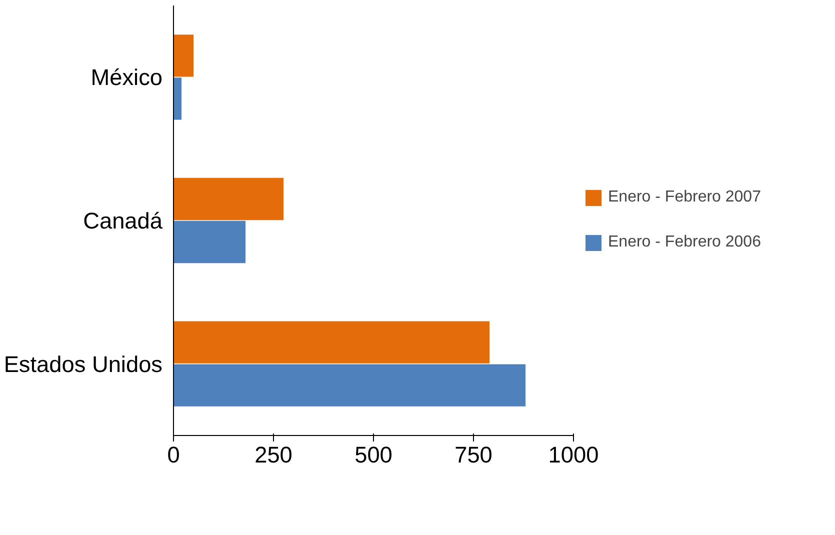 The image size is (835, 535). Describe the element at coordinates (373, 455) in the screenshot. I see `x-tick-label: 500` at that location.